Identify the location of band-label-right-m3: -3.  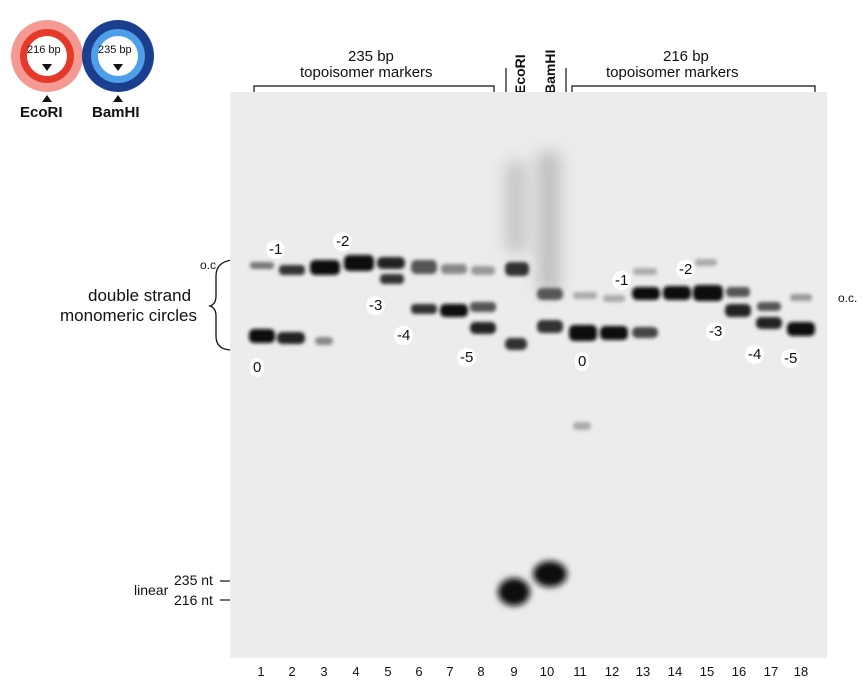
(716, 331).